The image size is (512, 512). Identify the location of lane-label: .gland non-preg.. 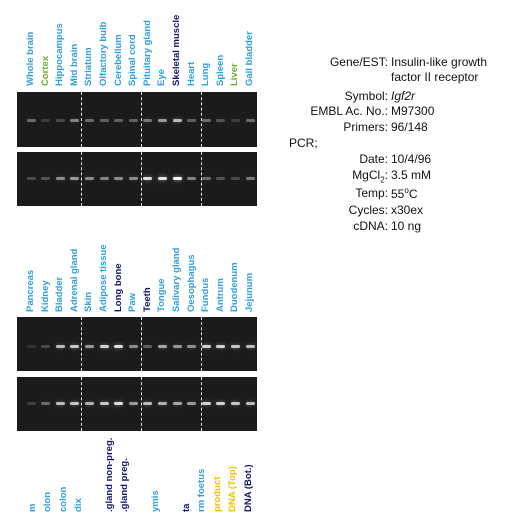
(109, 474).